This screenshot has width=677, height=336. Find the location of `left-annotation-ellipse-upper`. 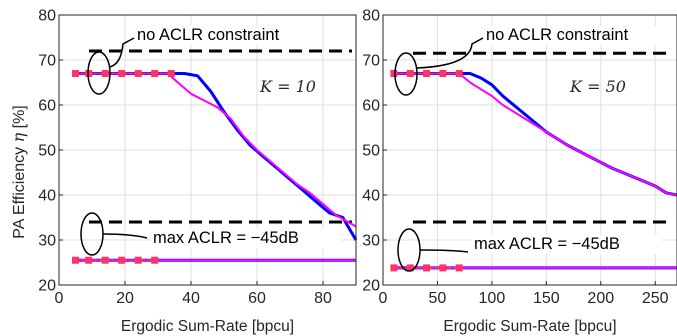

left-annotation-ellipse-upper is located at coordinates (99, 73).